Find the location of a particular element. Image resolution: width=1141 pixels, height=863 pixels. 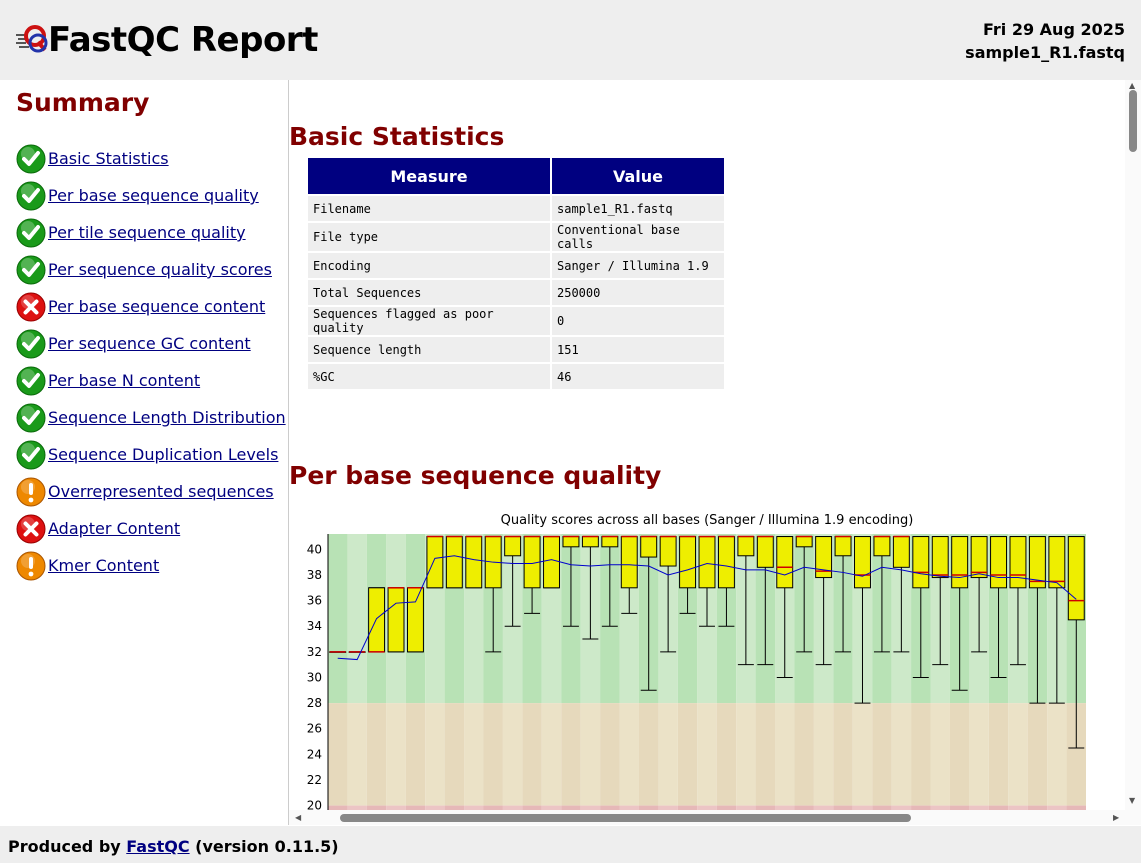

summary-item: Sequence Length Distribution is located at coordinates (151, 421).